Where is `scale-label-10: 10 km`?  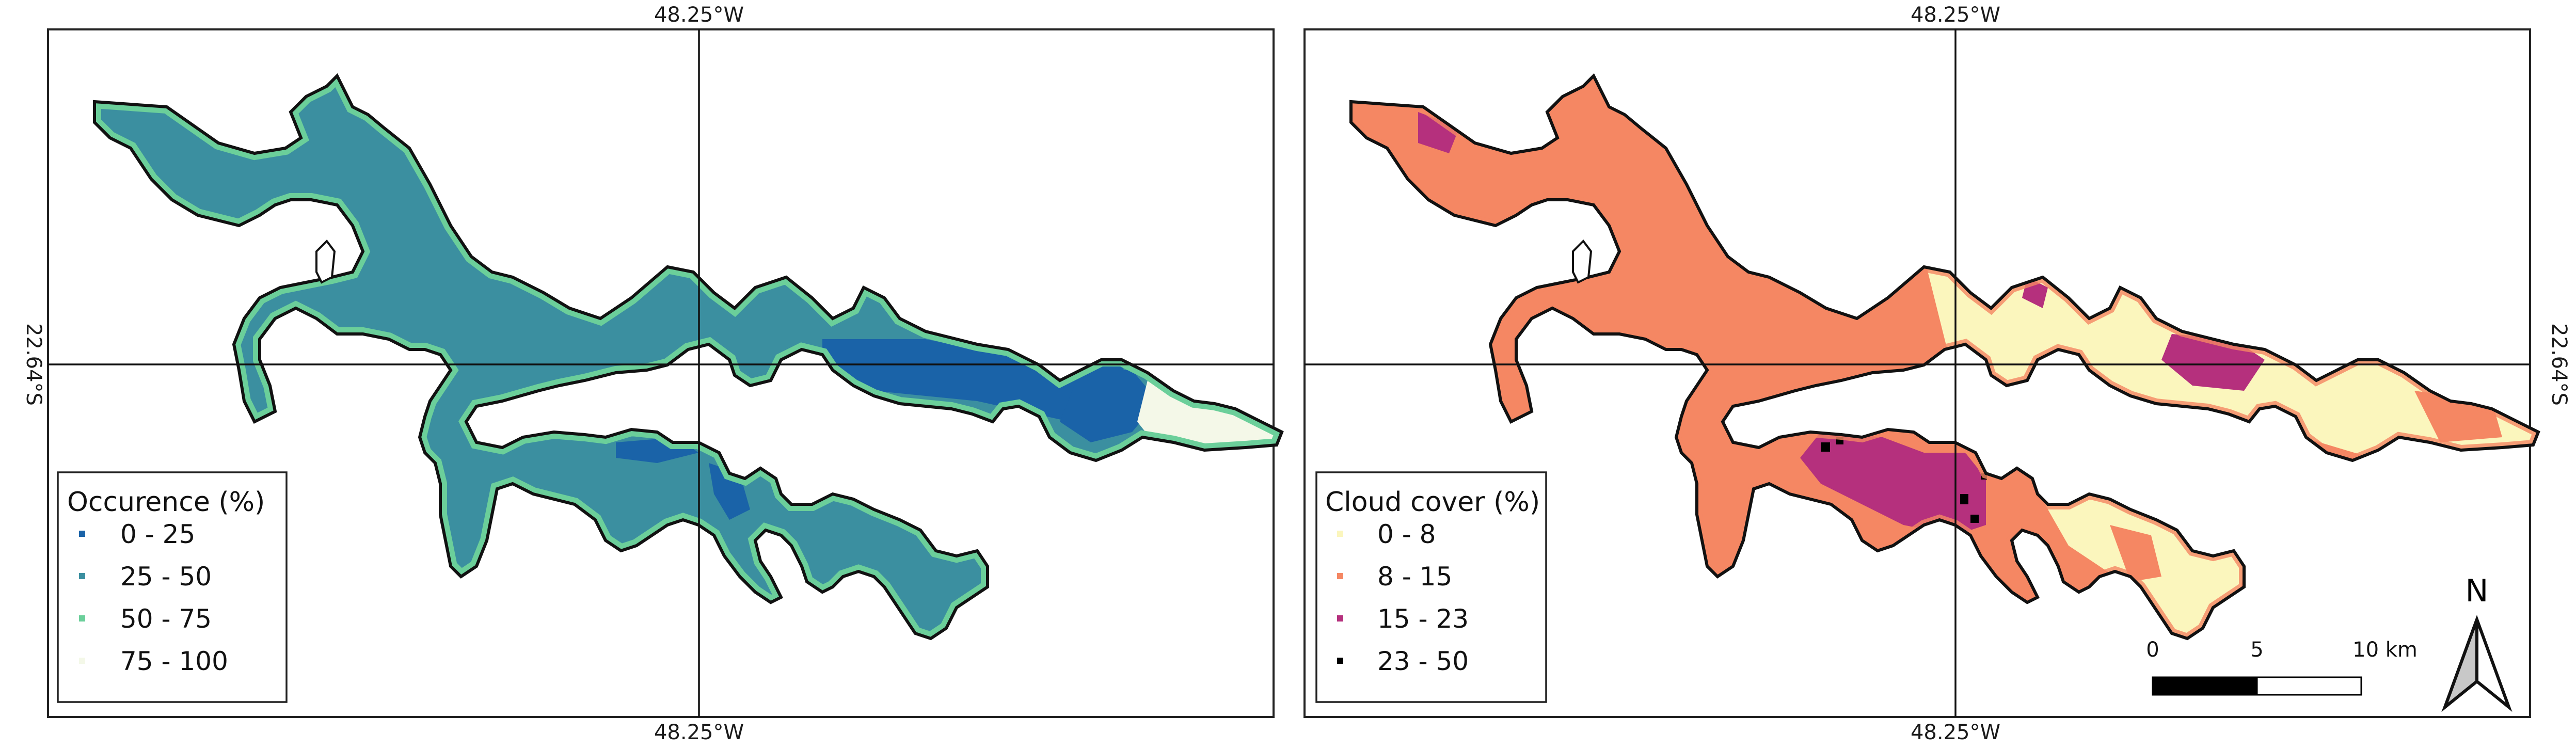 scale-label-10: 10 km is located at coordinates (2385, 650).